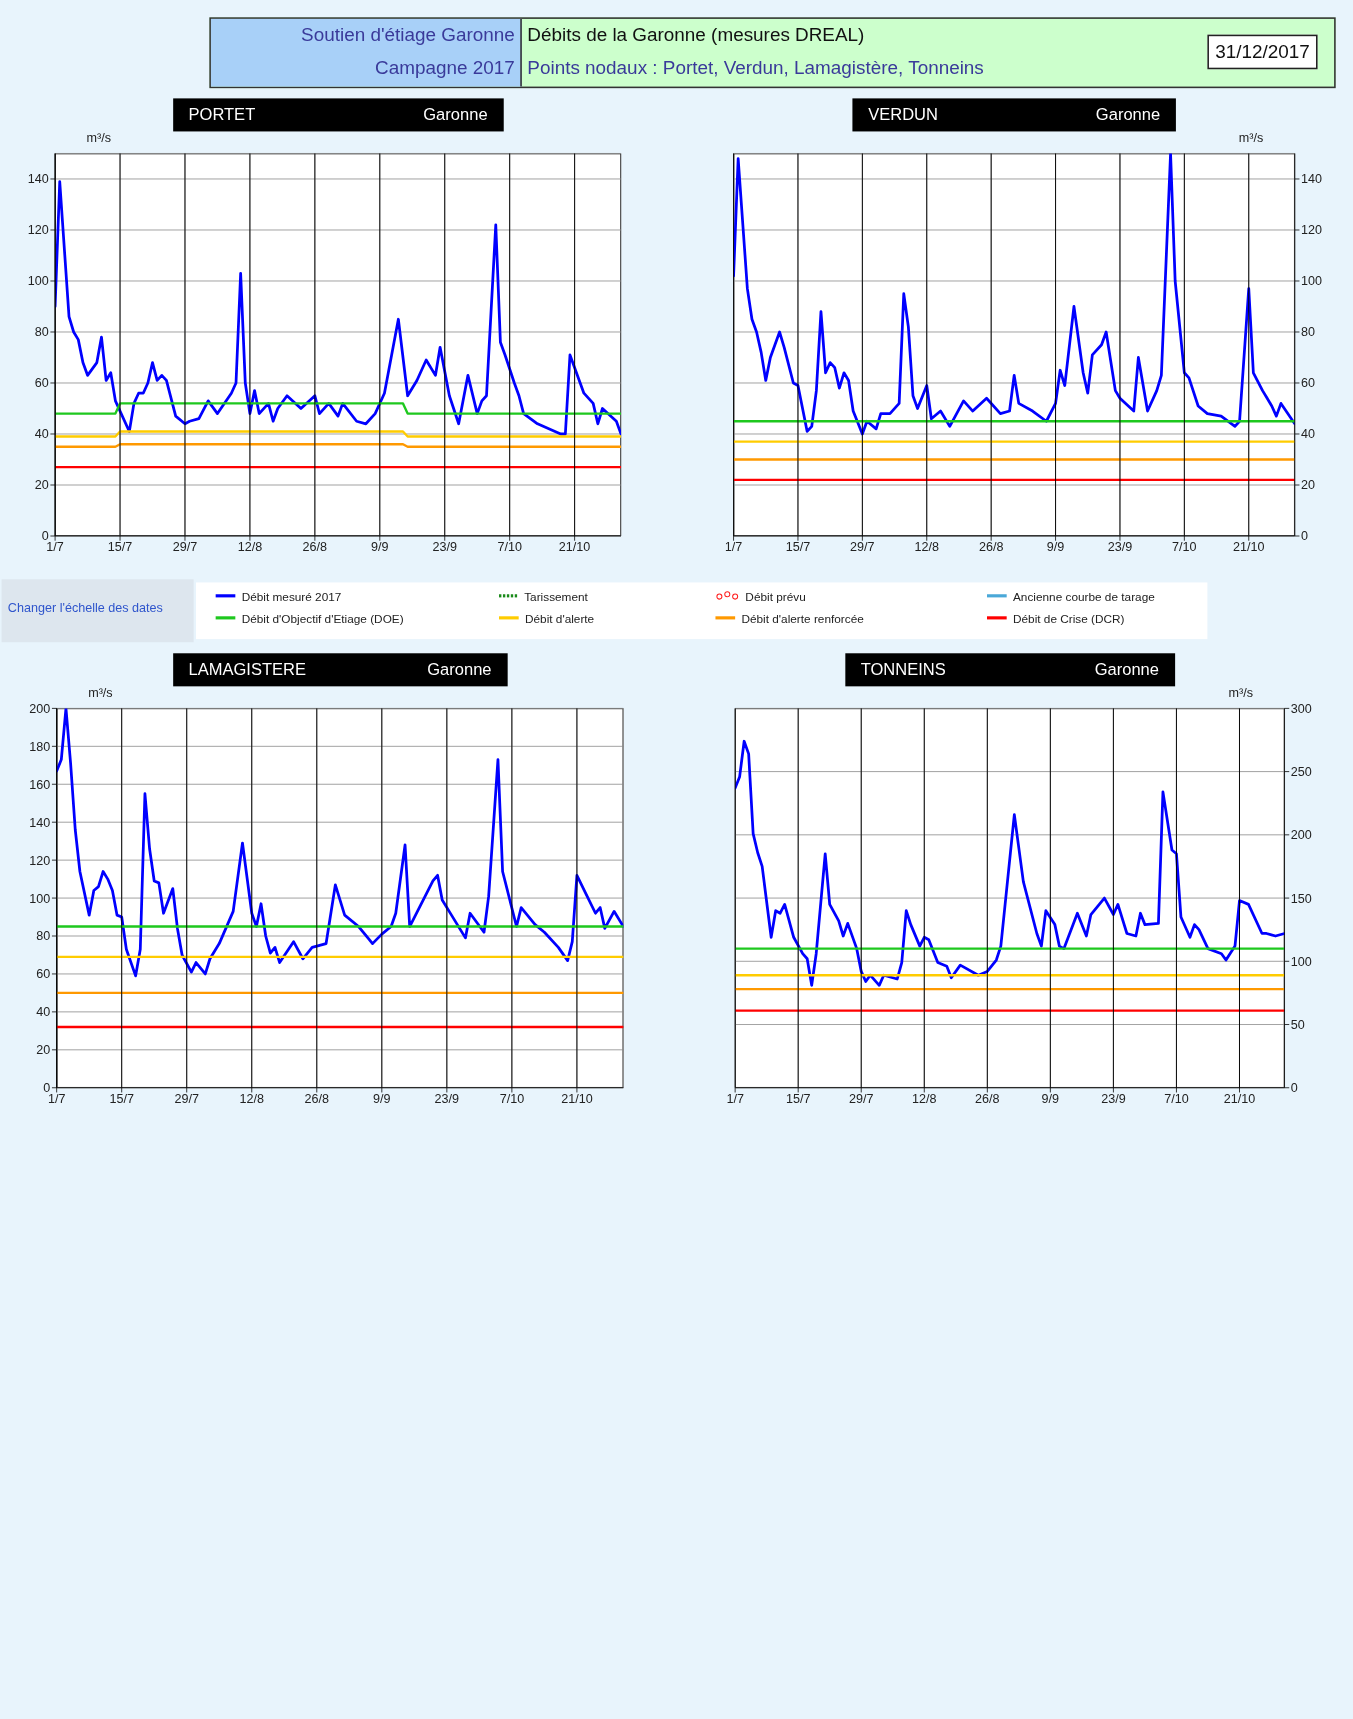  I want to click on text: 31/12/2017, so click(1262, 52).